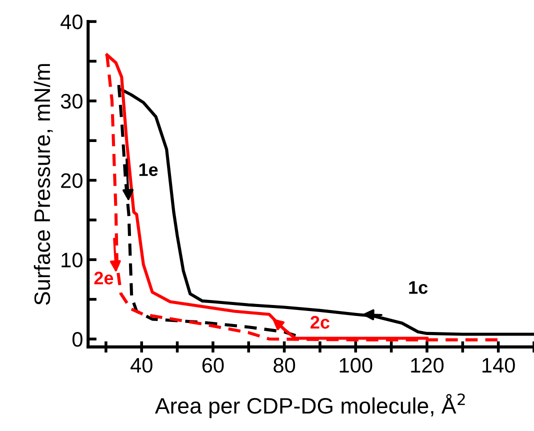 This screenshot has height=431, width=534. I want to click on x-tick-label: 100, so click(356, 365).